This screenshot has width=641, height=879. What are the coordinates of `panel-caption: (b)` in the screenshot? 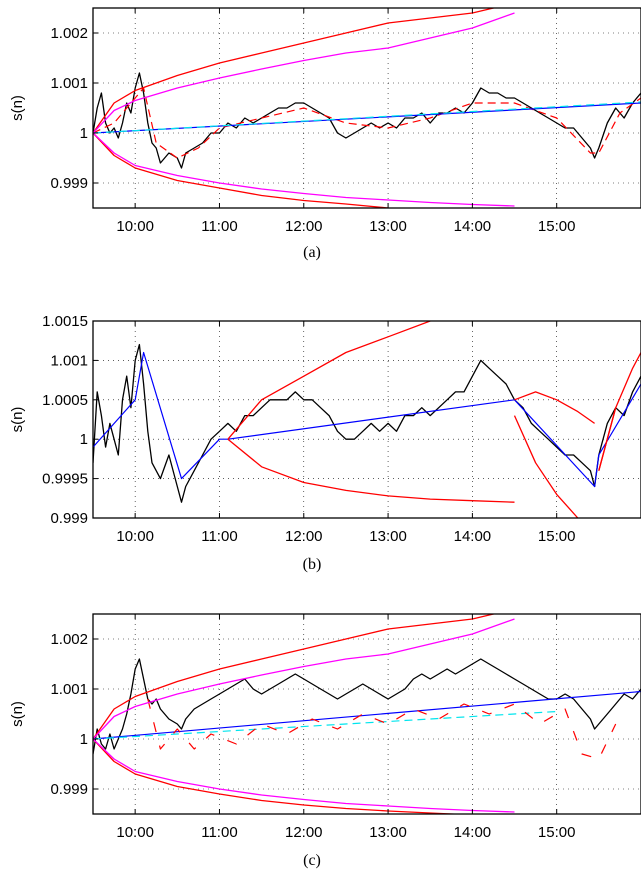 It's located at (312, 564).